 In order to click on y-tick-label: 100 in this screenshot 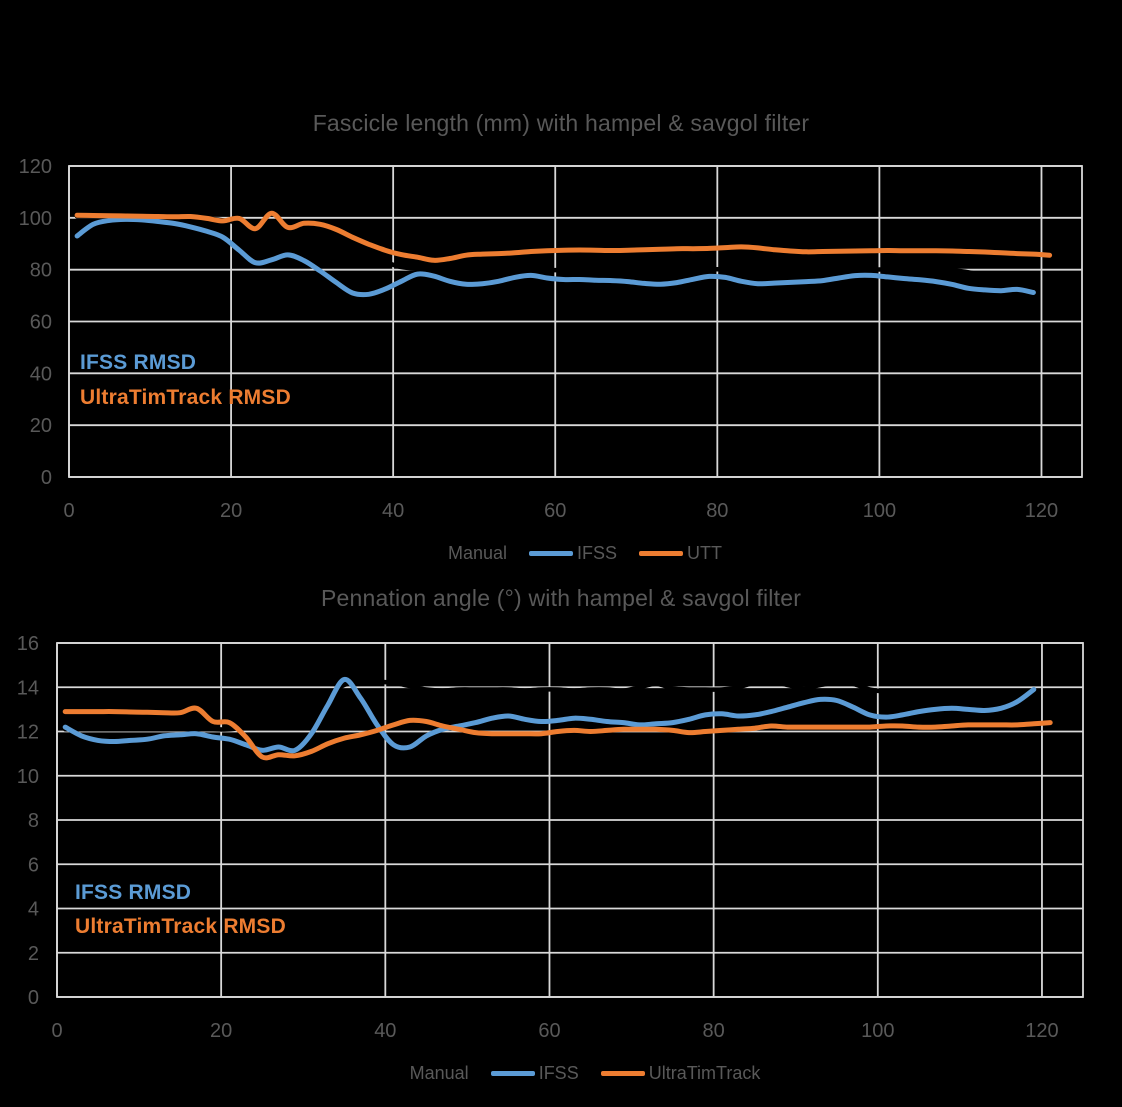, I will do `click(35, 219)`.